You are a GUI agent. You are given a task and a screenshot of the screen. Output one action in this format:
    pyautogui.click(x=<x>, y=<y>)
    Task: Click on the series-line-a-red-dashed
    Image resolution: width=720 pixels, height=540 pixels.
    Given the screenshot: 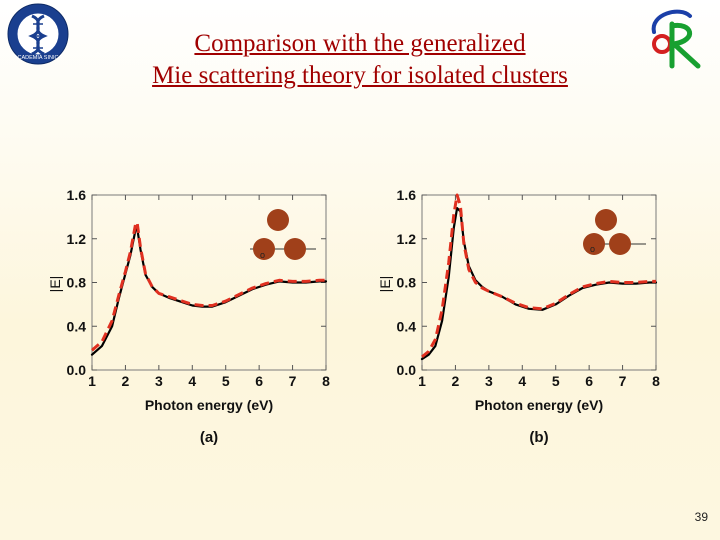 What is the action you would take?
    pyautogui.click(x=208, y=286)
    